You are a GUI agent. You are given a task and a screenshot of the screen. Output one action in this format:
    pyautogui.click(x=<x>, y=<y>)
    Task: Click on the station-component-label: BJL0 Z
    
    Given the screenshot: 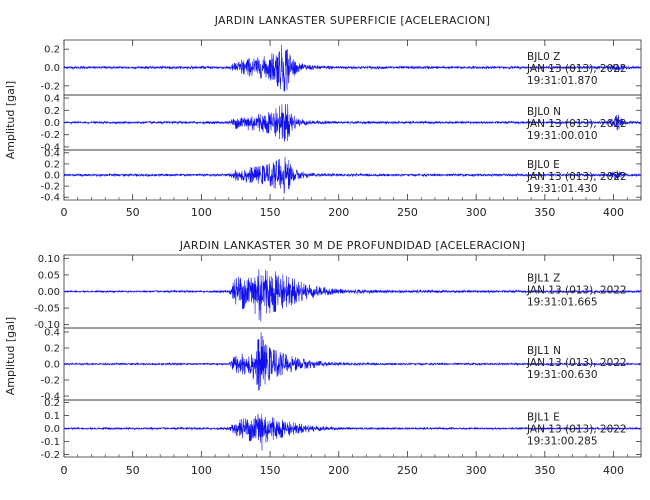 What is the action you would take?
    pyautogui.click(x=543, y=57)
    